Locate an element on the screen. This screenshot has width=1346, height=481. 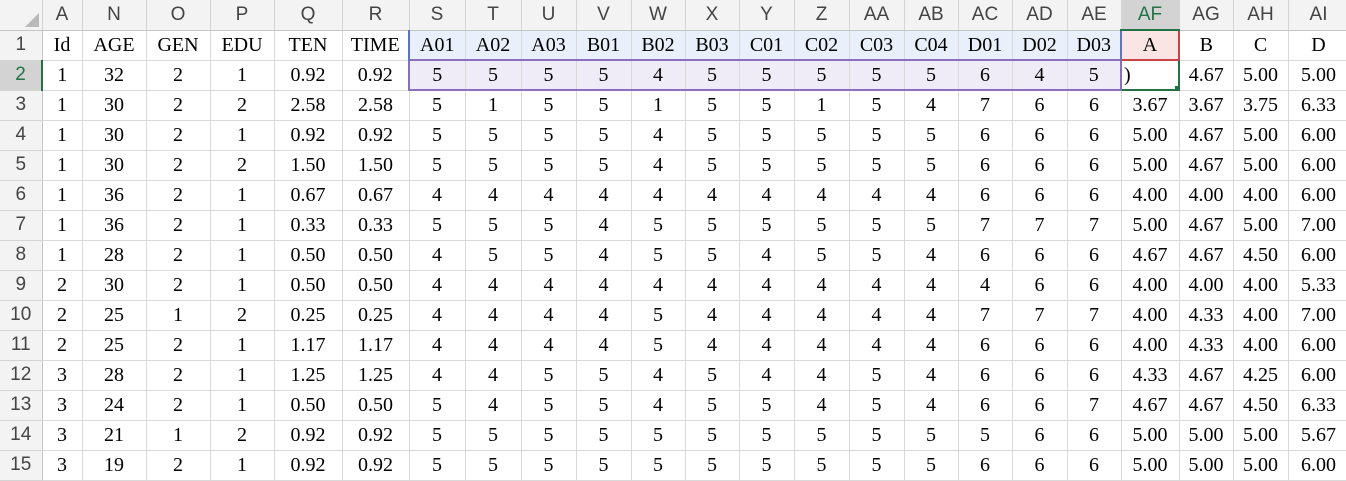
header-cell: EDU is located at coordinates (242, 45).